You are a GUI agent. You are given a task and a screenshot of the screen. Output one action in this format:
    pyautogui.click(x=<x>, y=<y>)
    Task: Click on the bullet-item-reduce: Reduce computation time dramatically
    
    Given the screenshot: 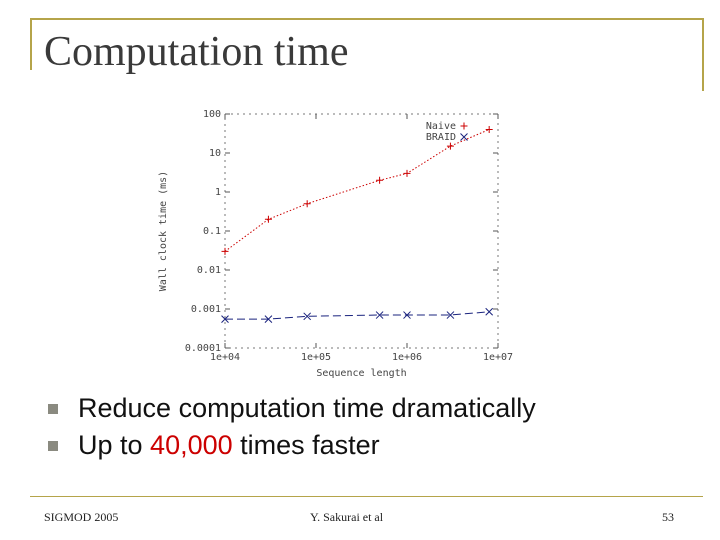 What is the action you would take?
    pyautogui.click(x=292, y=408)
    